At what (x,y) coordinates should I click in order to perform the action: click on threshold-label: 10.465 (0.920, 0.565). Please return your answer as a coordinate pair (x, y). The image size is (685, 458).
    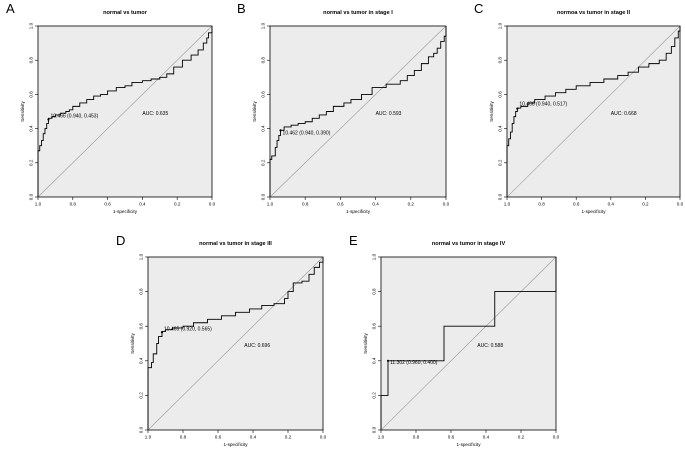
    Looking at the image, I should click on (188, 329).